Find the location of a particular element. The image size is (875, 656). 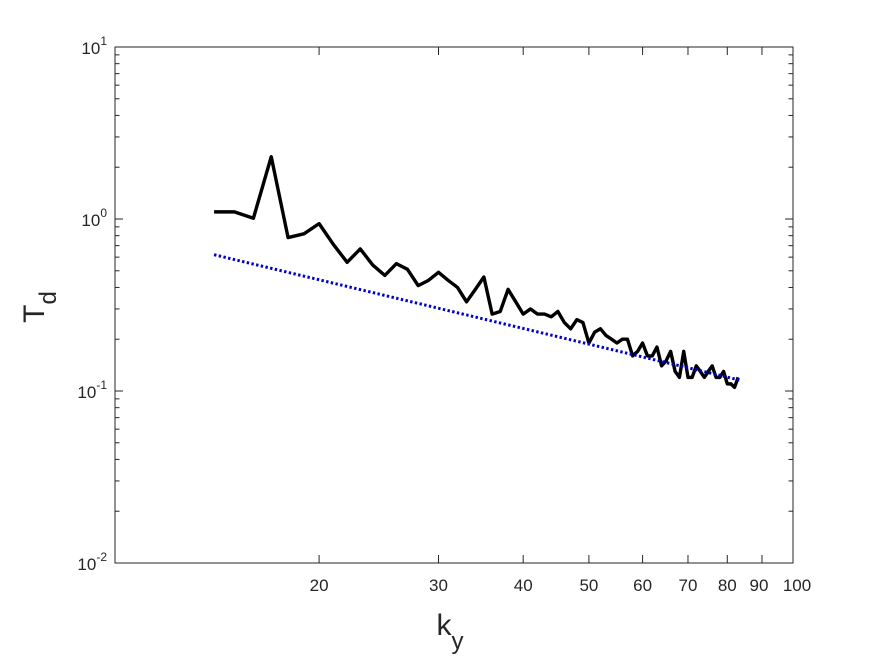

y-axis-label: Td is located at coordinates (40, 307).